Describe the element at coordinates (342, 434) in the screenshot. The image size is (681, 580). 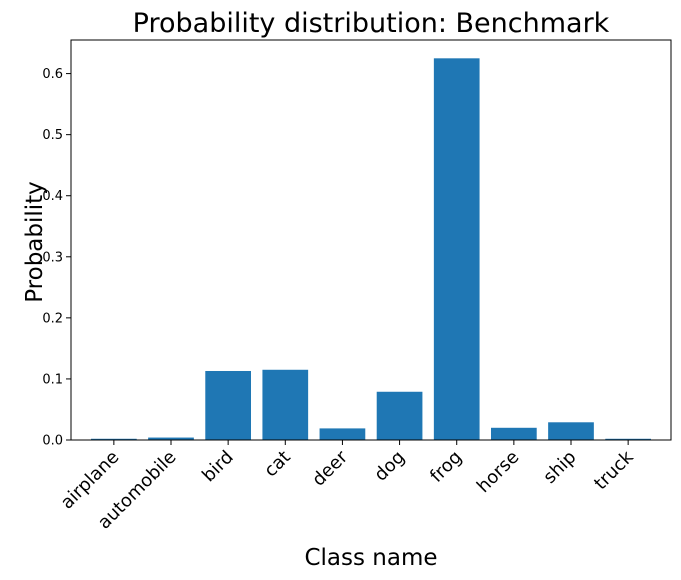
I see `bar-deer` at that location.